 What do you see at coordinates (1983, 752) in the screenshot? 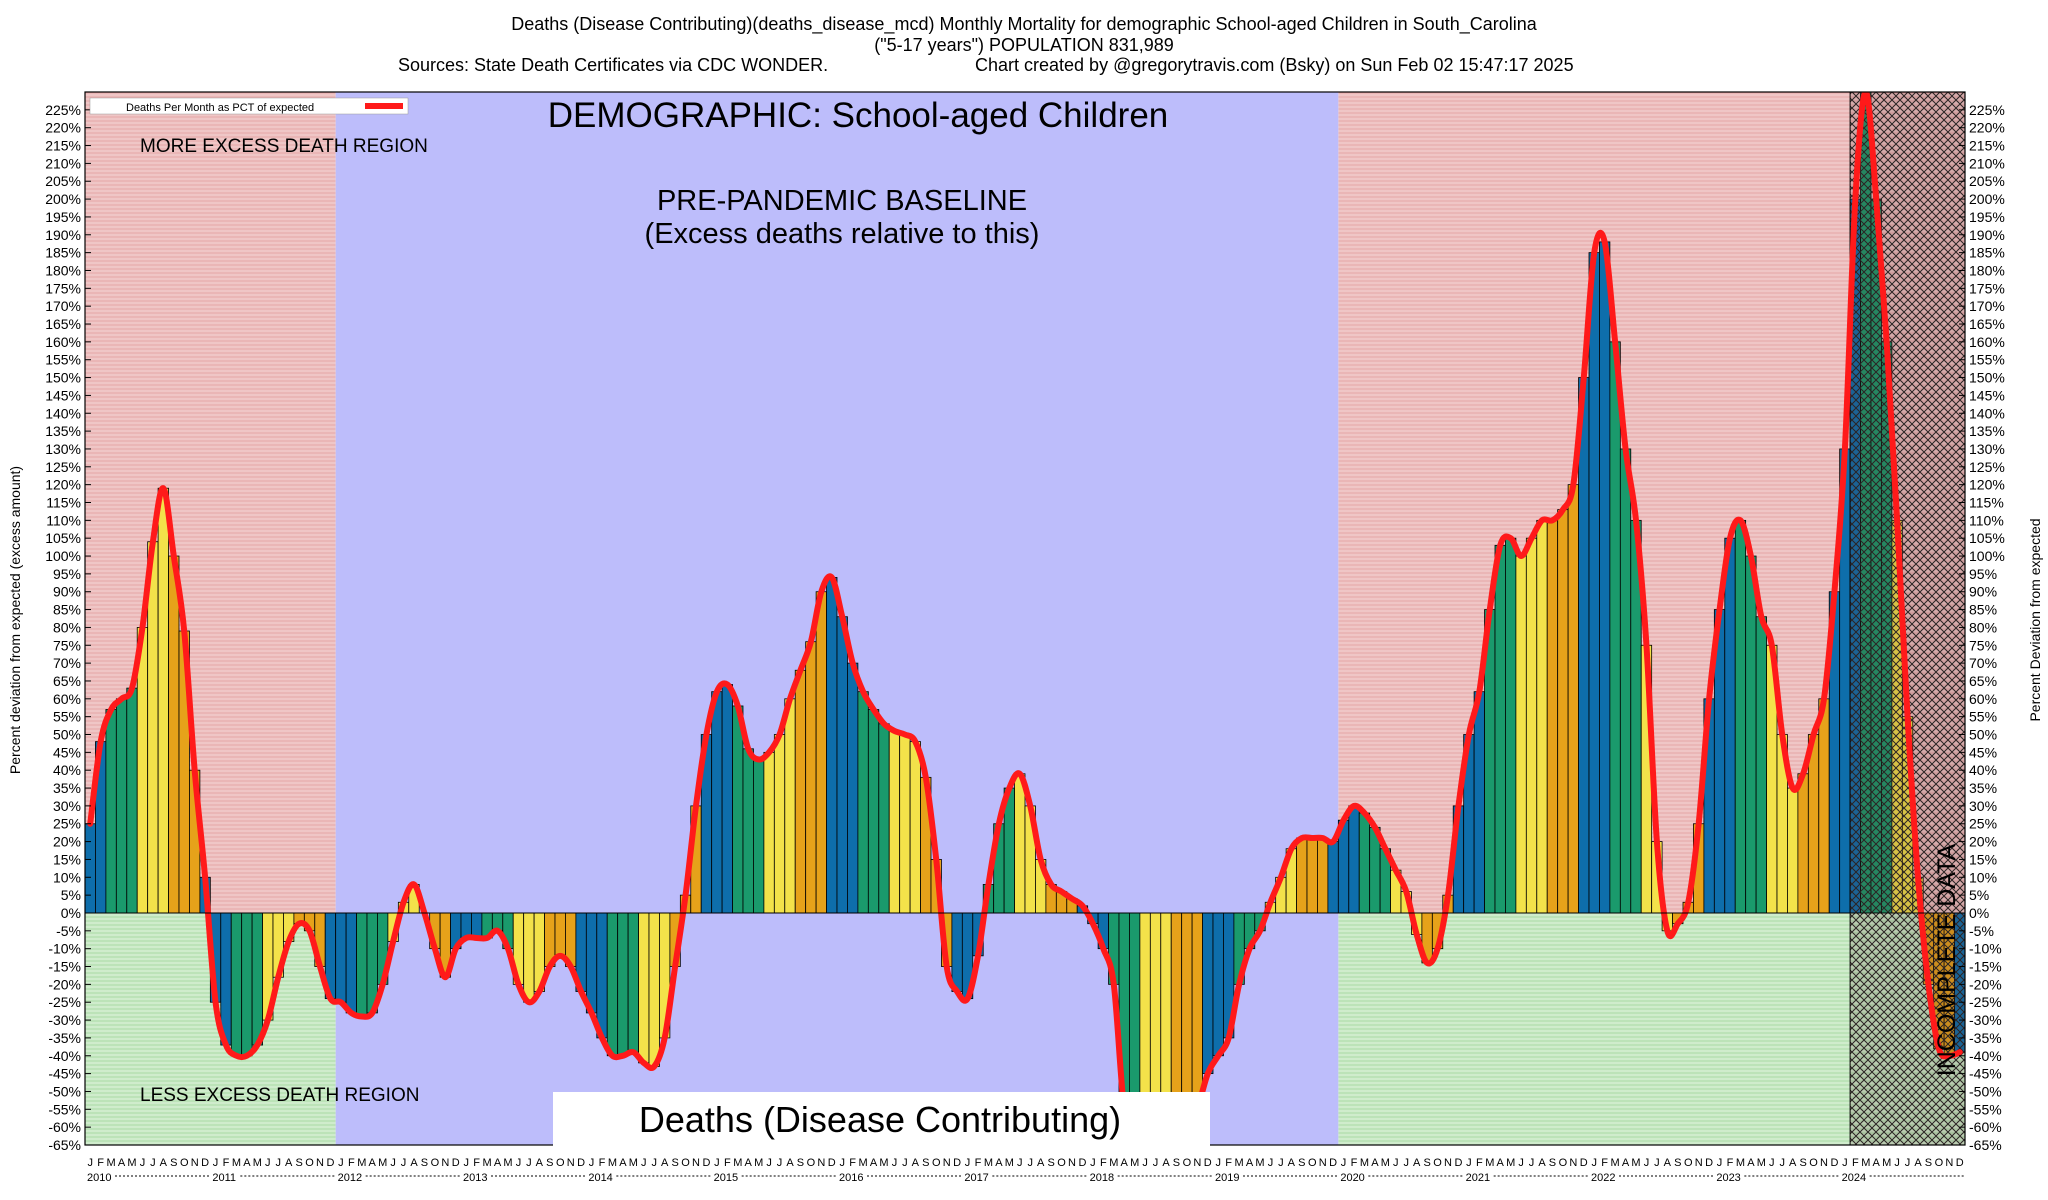
I see `y-tick-label-right: 45%` at bounding box center [1983, 752].